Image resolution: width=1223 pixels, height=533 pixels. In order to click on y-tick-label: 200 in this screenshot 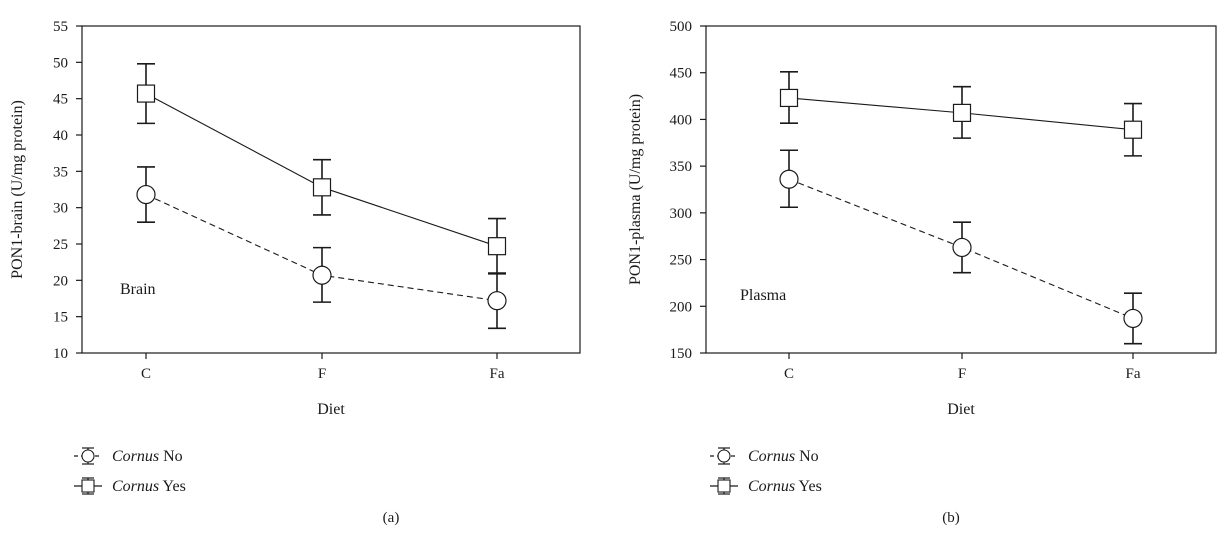, I will do `click(681, 307)`.